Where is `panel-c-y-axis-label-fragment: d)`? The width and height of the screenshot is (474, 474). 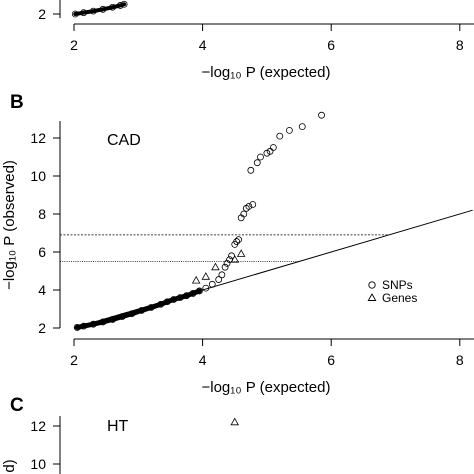
panel-c-y-axis-label-fragment: d) is located at coordinates (9, 465).